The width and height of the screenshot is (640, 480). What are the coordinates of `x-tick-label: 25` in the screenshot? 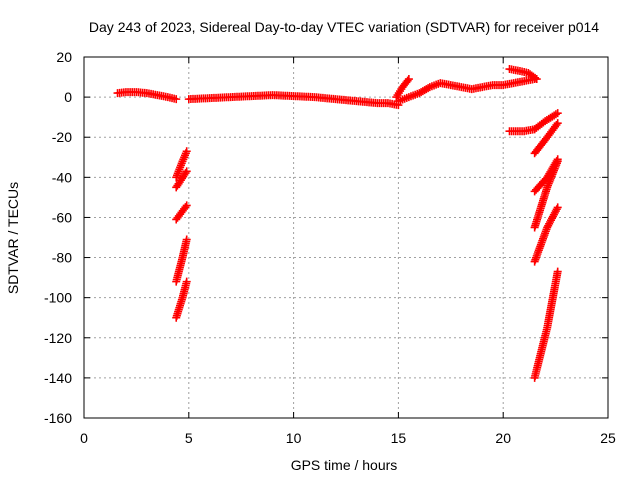 It's located at (608, 438).